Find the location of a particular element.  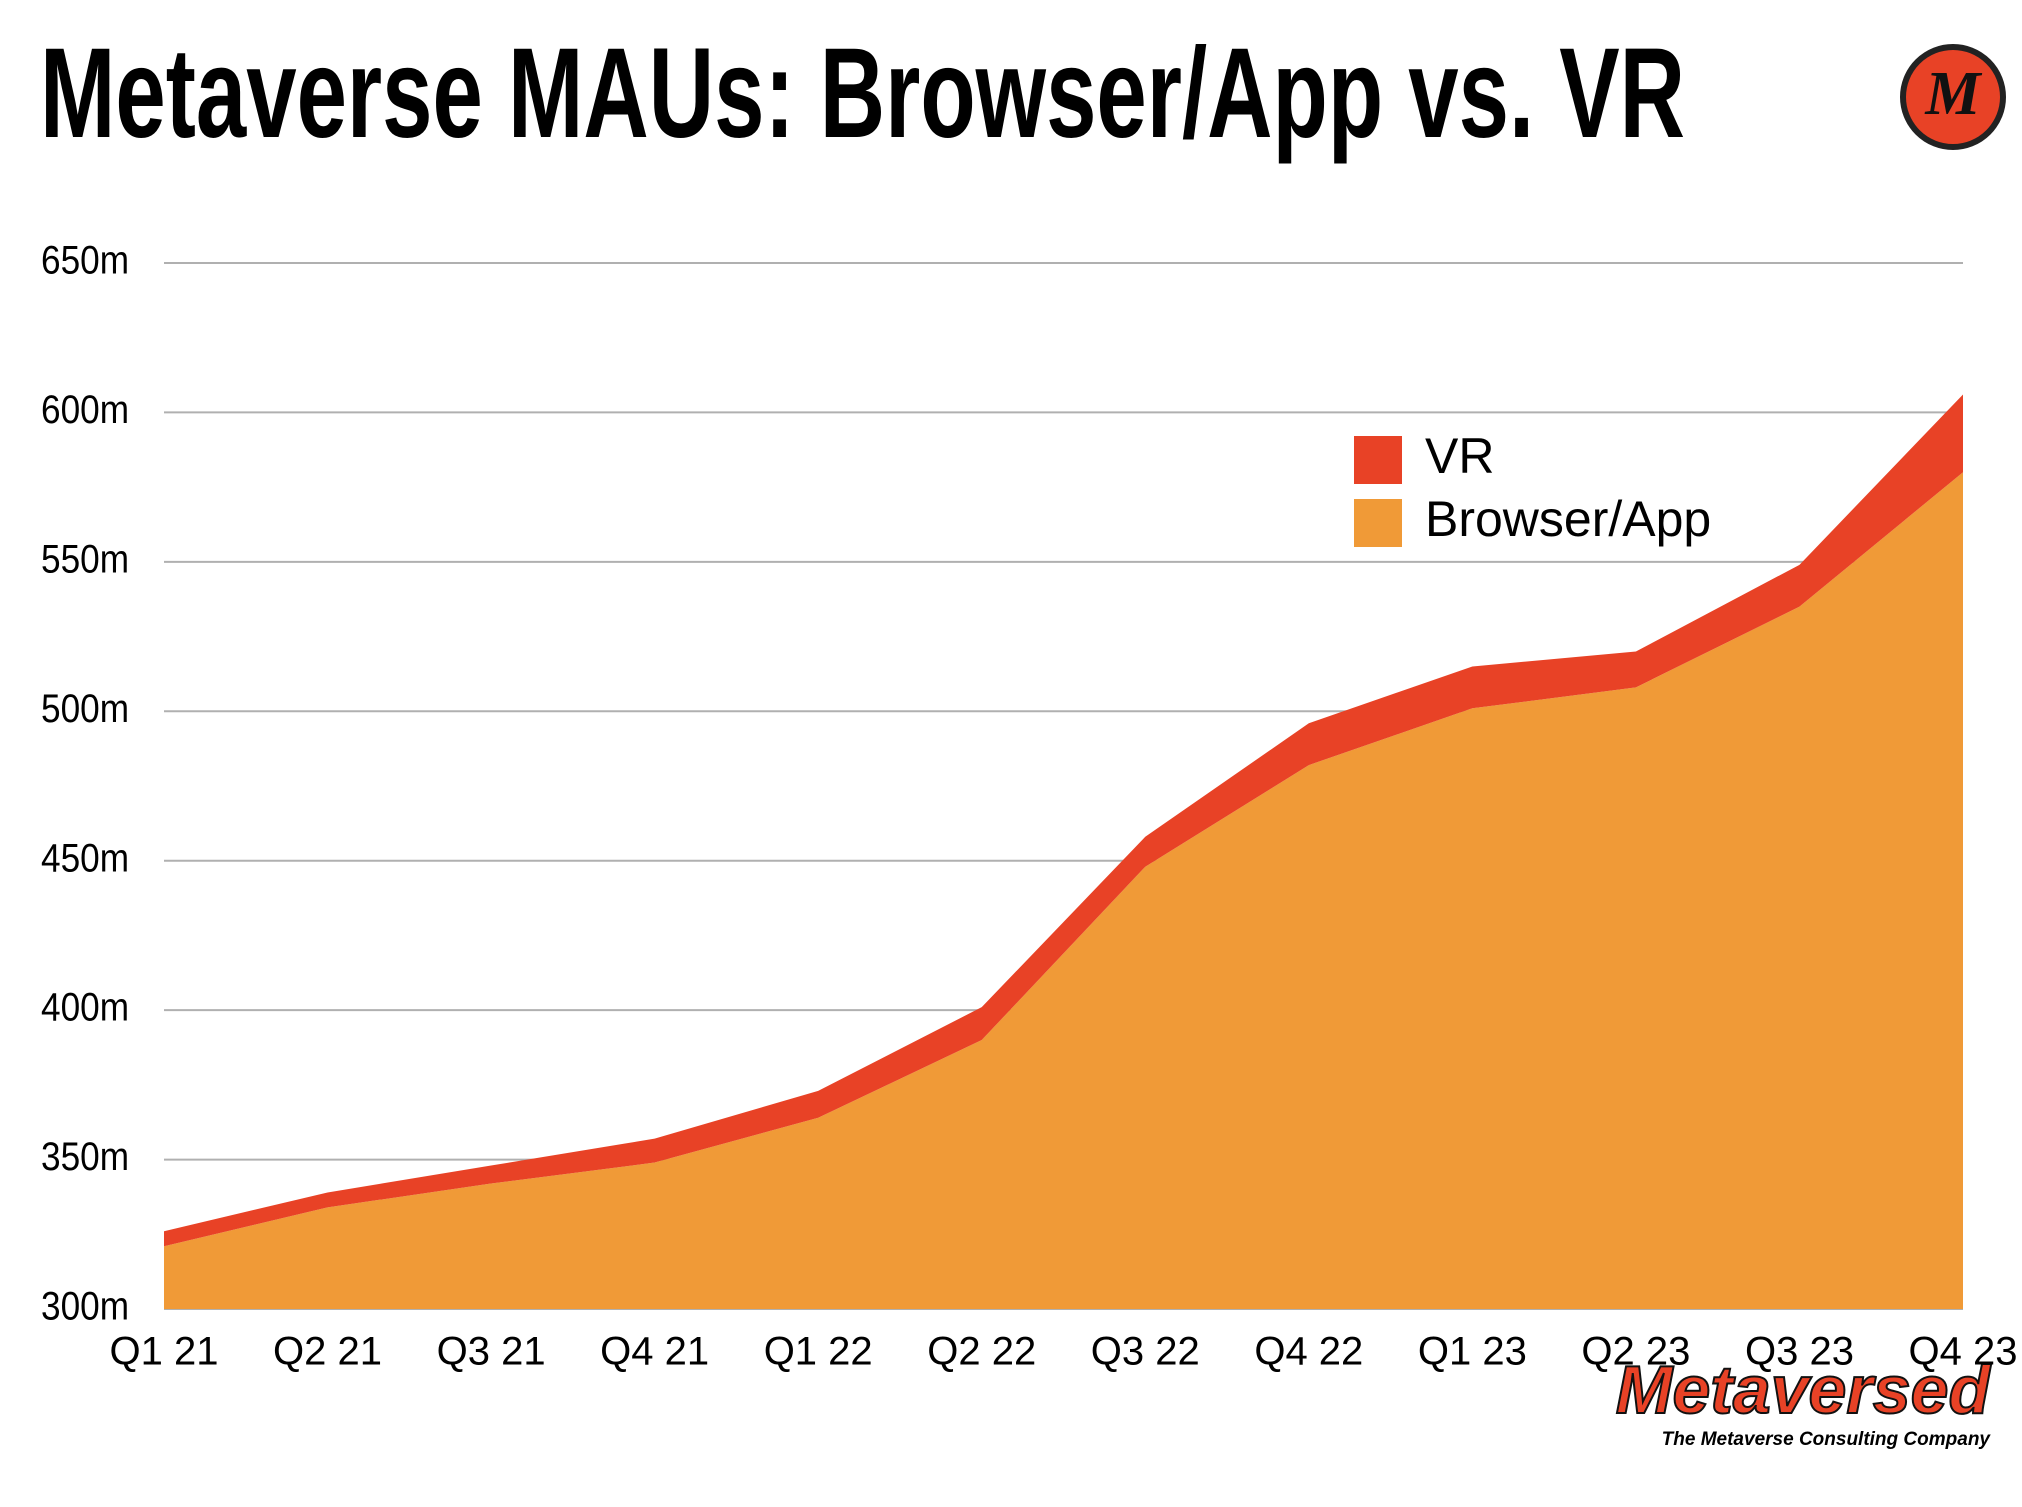

x-tick-label: Q4 23 is located at coordinates (1963, 1352).